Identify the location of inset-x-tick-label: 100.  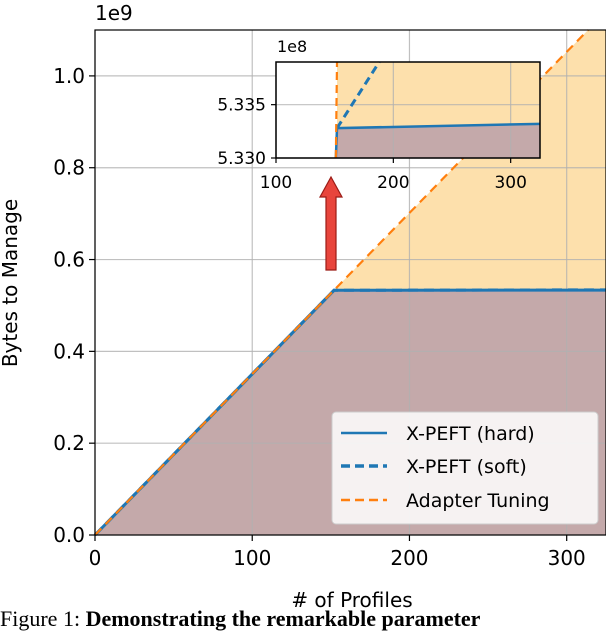
(276, 183).